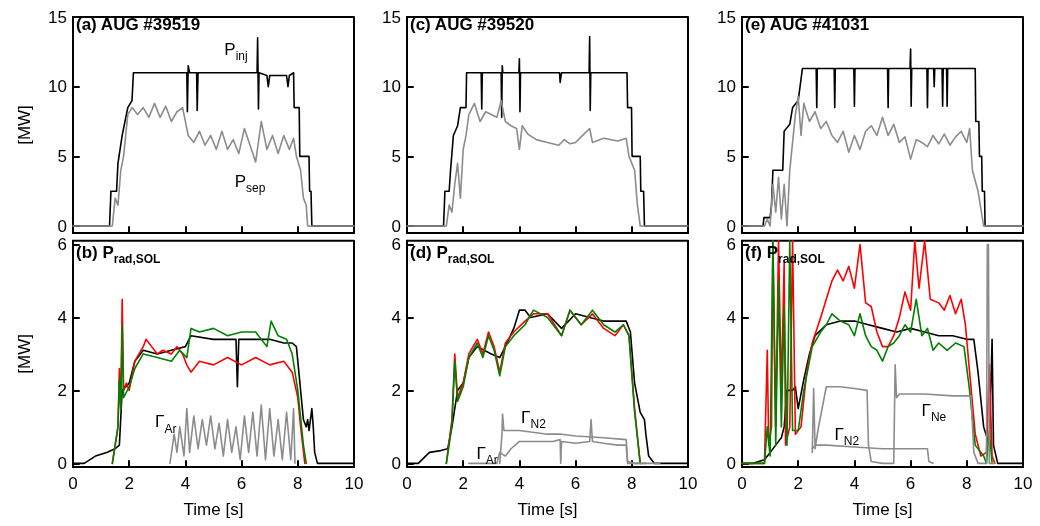 This screenshot has height=526, width=1040. I want to click on chart-title: (c) AUG #39520, so click(472, 24).